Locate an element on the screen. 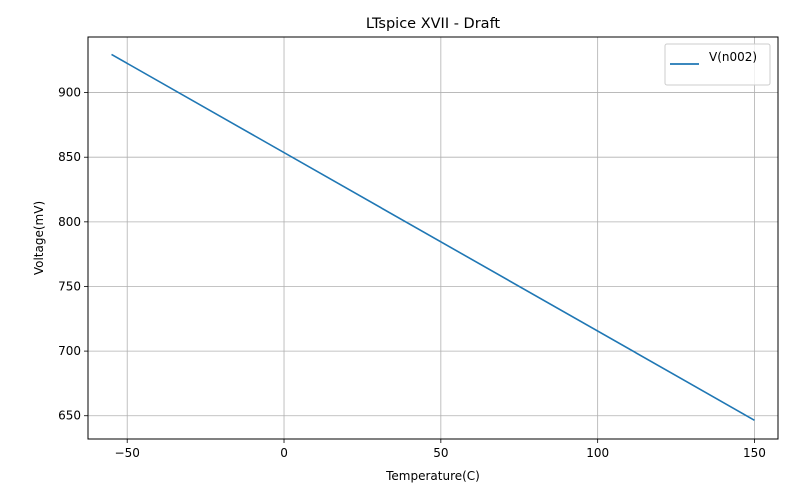 The image size is (800, 500). legend: V(n002) is located at coordinates (717, 64).